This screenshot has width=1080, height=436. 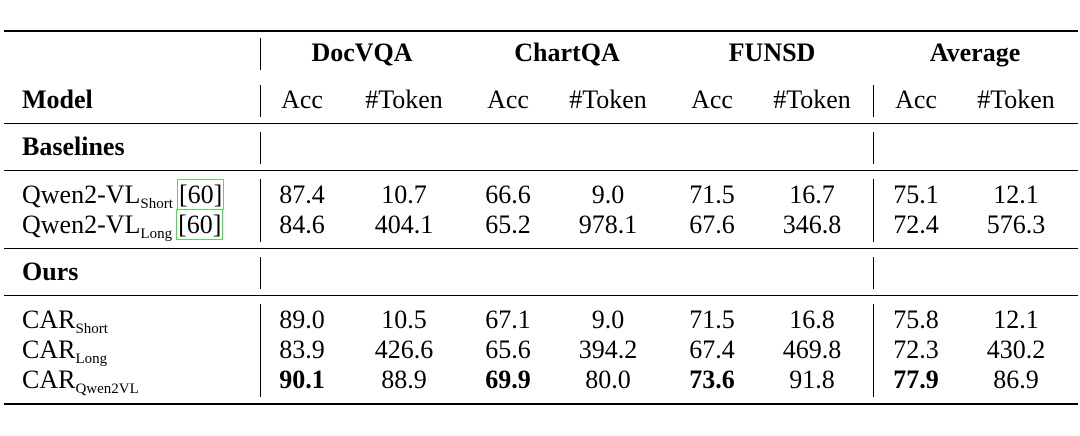 I want to click on model-column-header: Model, so click(x=57, y=99).